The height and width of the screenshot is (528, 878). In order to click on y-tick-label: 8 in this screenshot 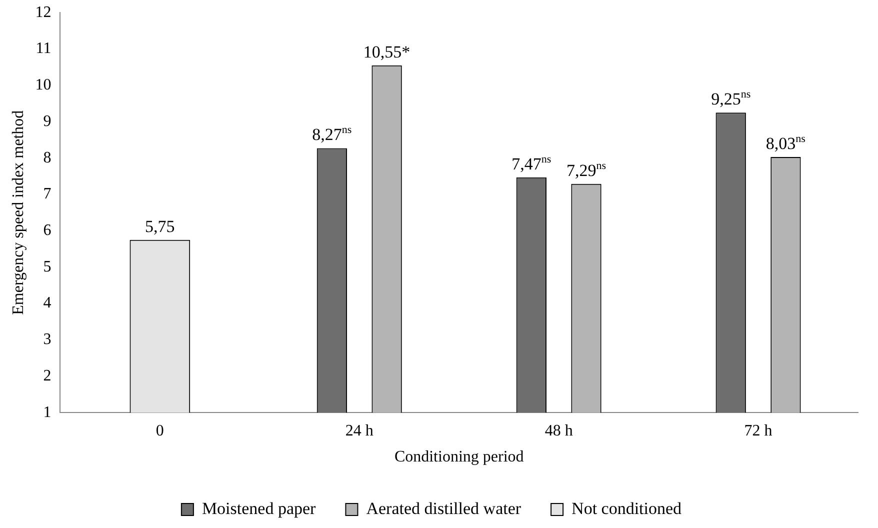, I will do `click(47, 157)`.